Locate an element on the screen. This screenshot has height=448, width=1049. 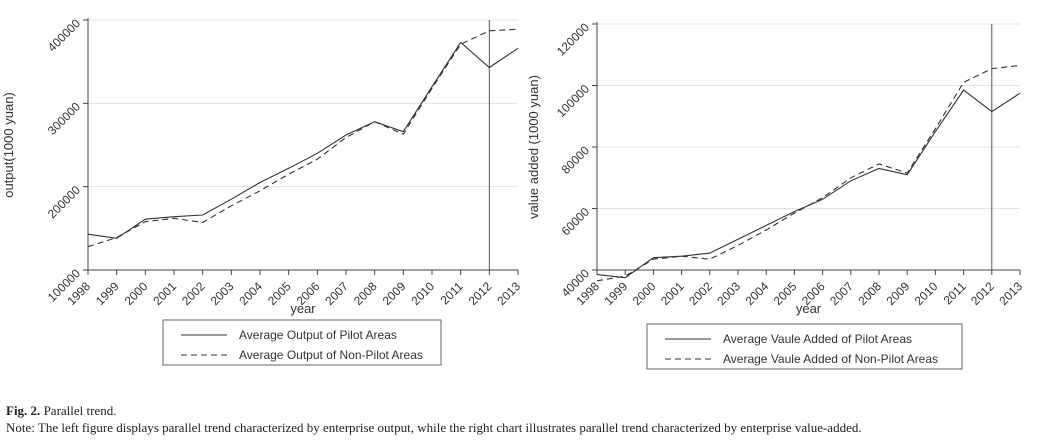
left-y-tick-label: 200000 is located at coordinates (64, 202).